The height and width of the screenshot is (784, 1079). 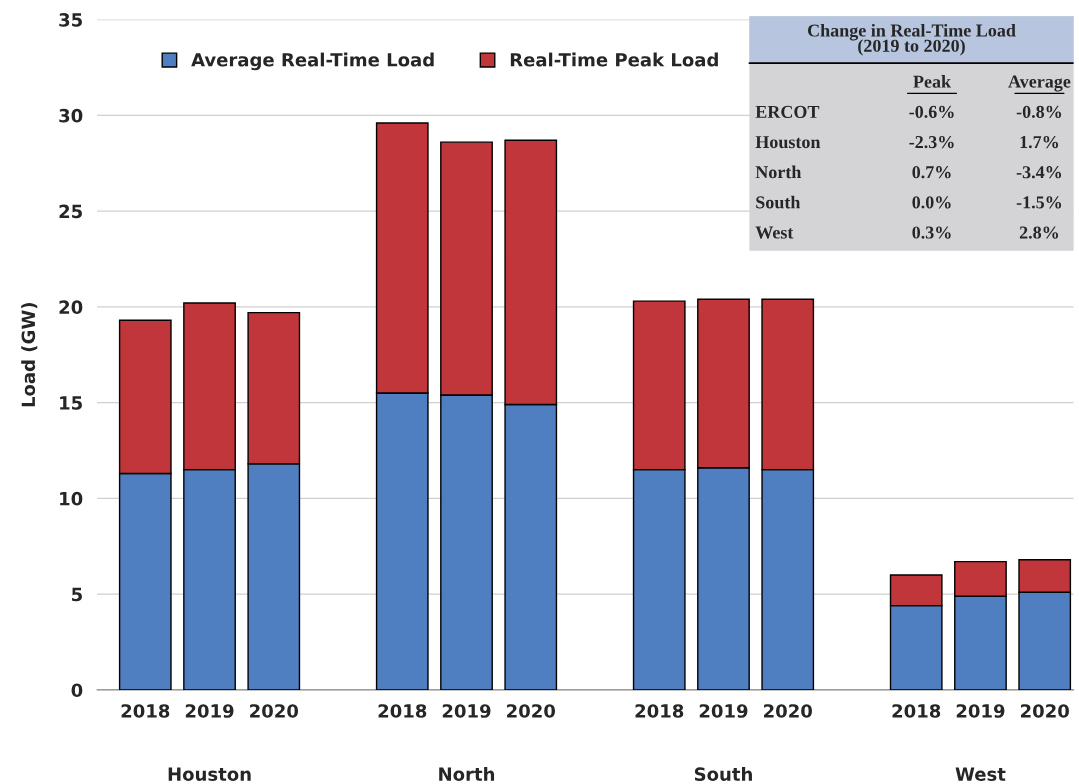 I want to click on annotation: Peak, so click(x=932, y=81).